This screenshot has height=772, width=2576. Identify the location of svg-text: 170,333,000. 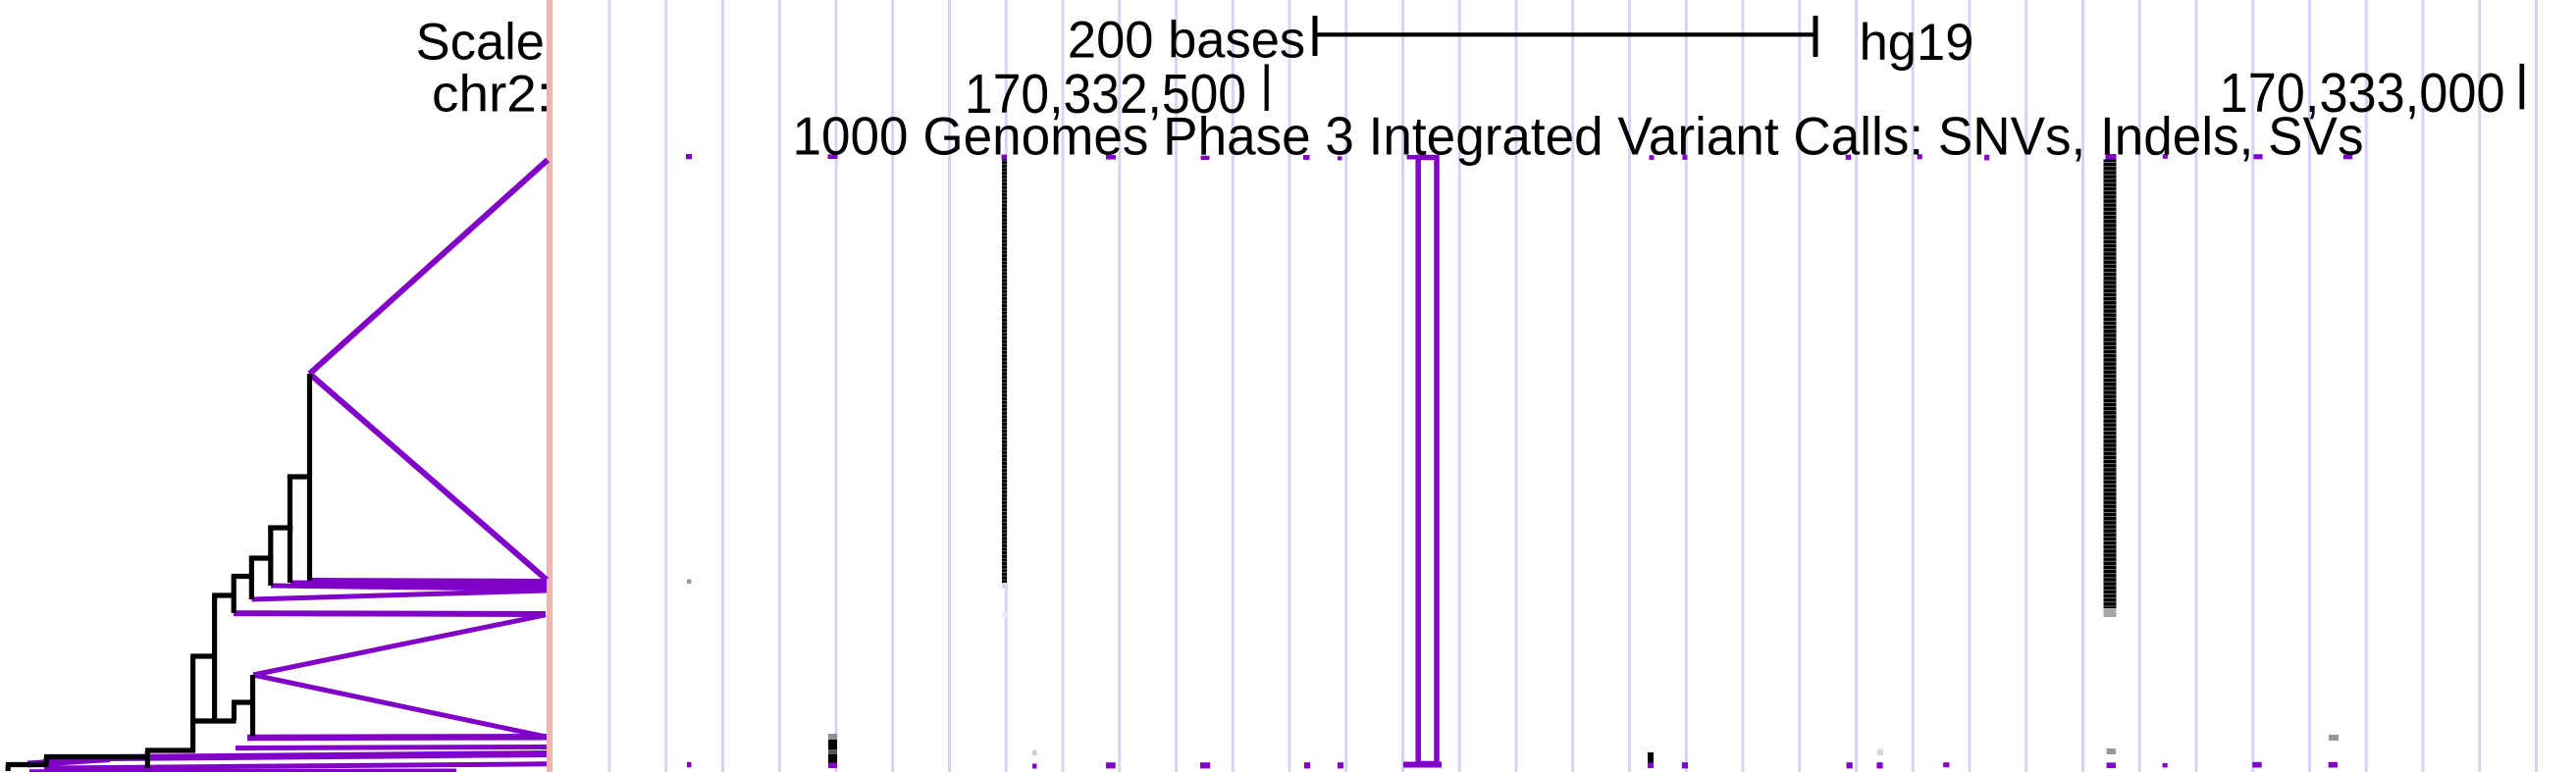
(2362, 94).